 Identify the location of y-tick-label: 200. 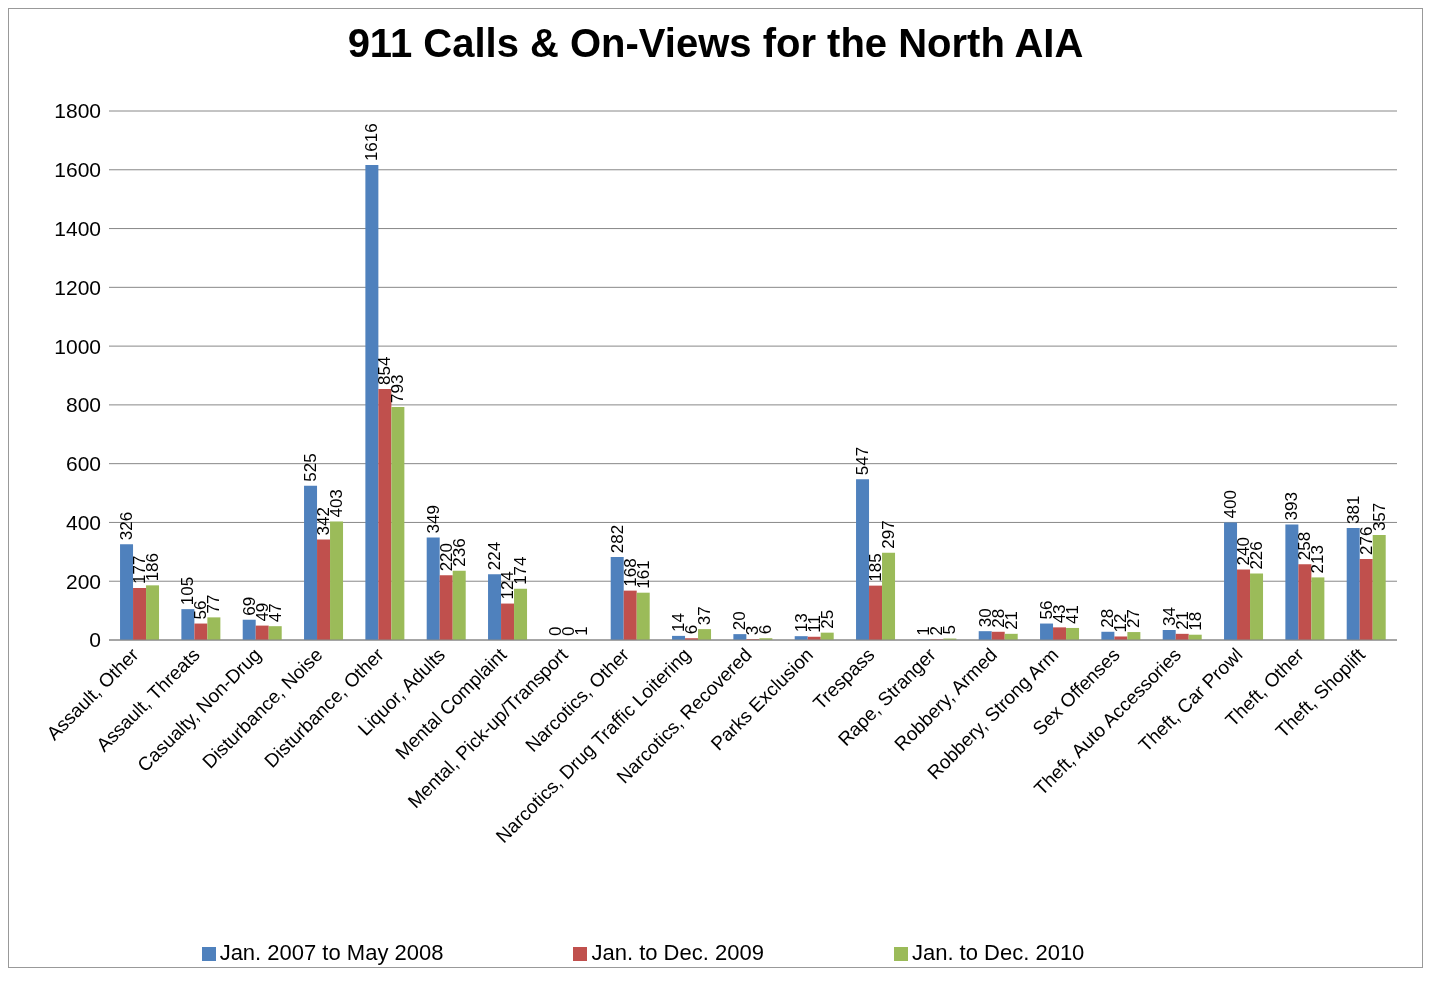
(83, 581).